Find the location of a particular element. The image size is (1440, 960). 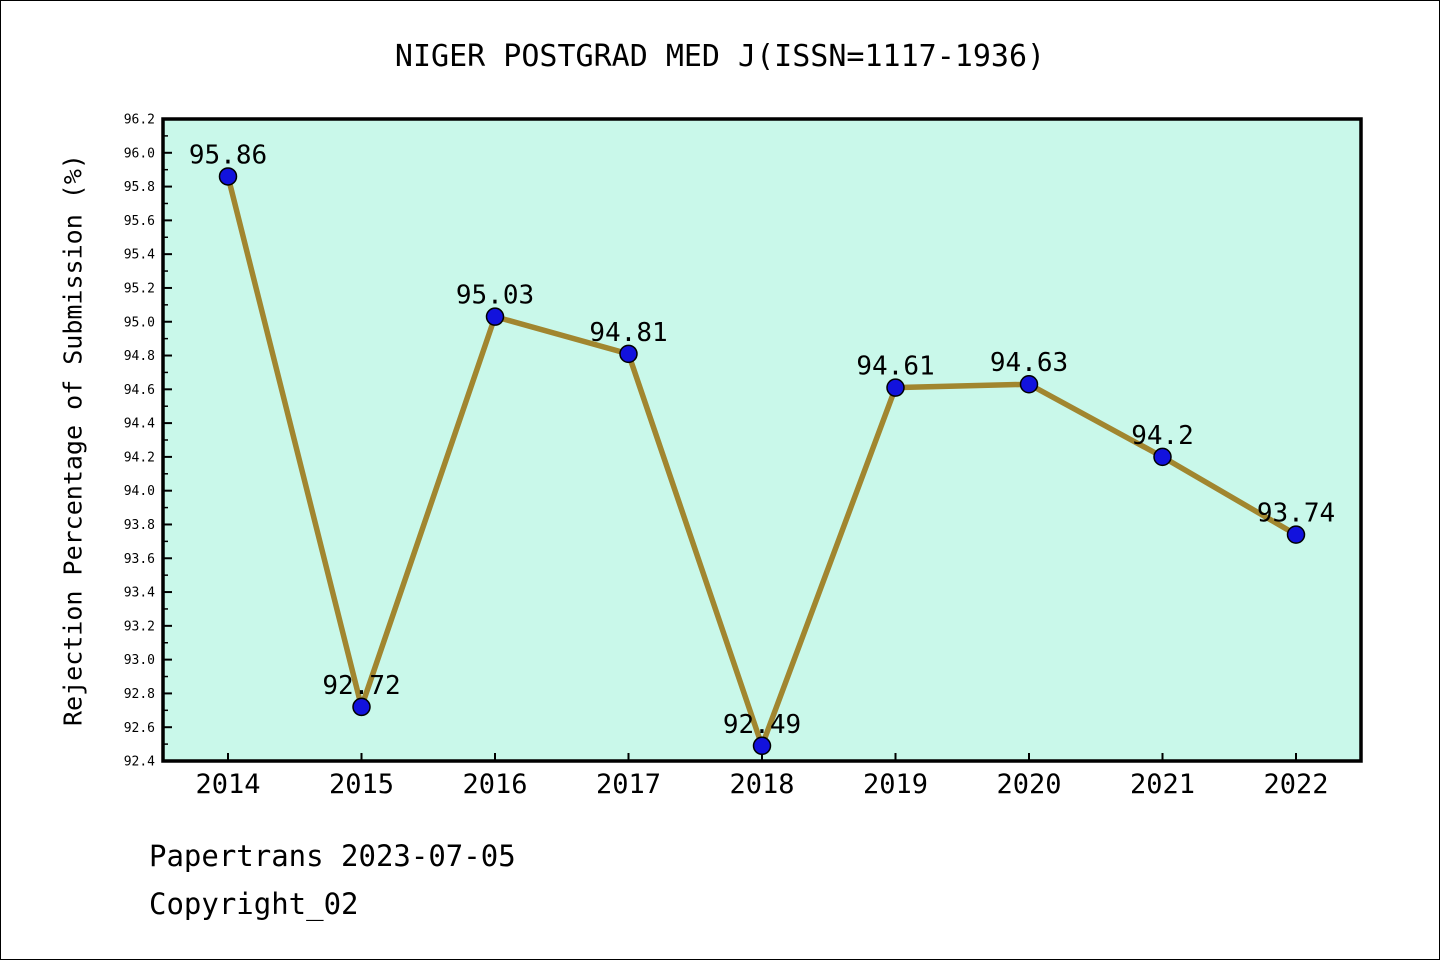

data-point-label: 95.03 is located at coordinates (495, 296).